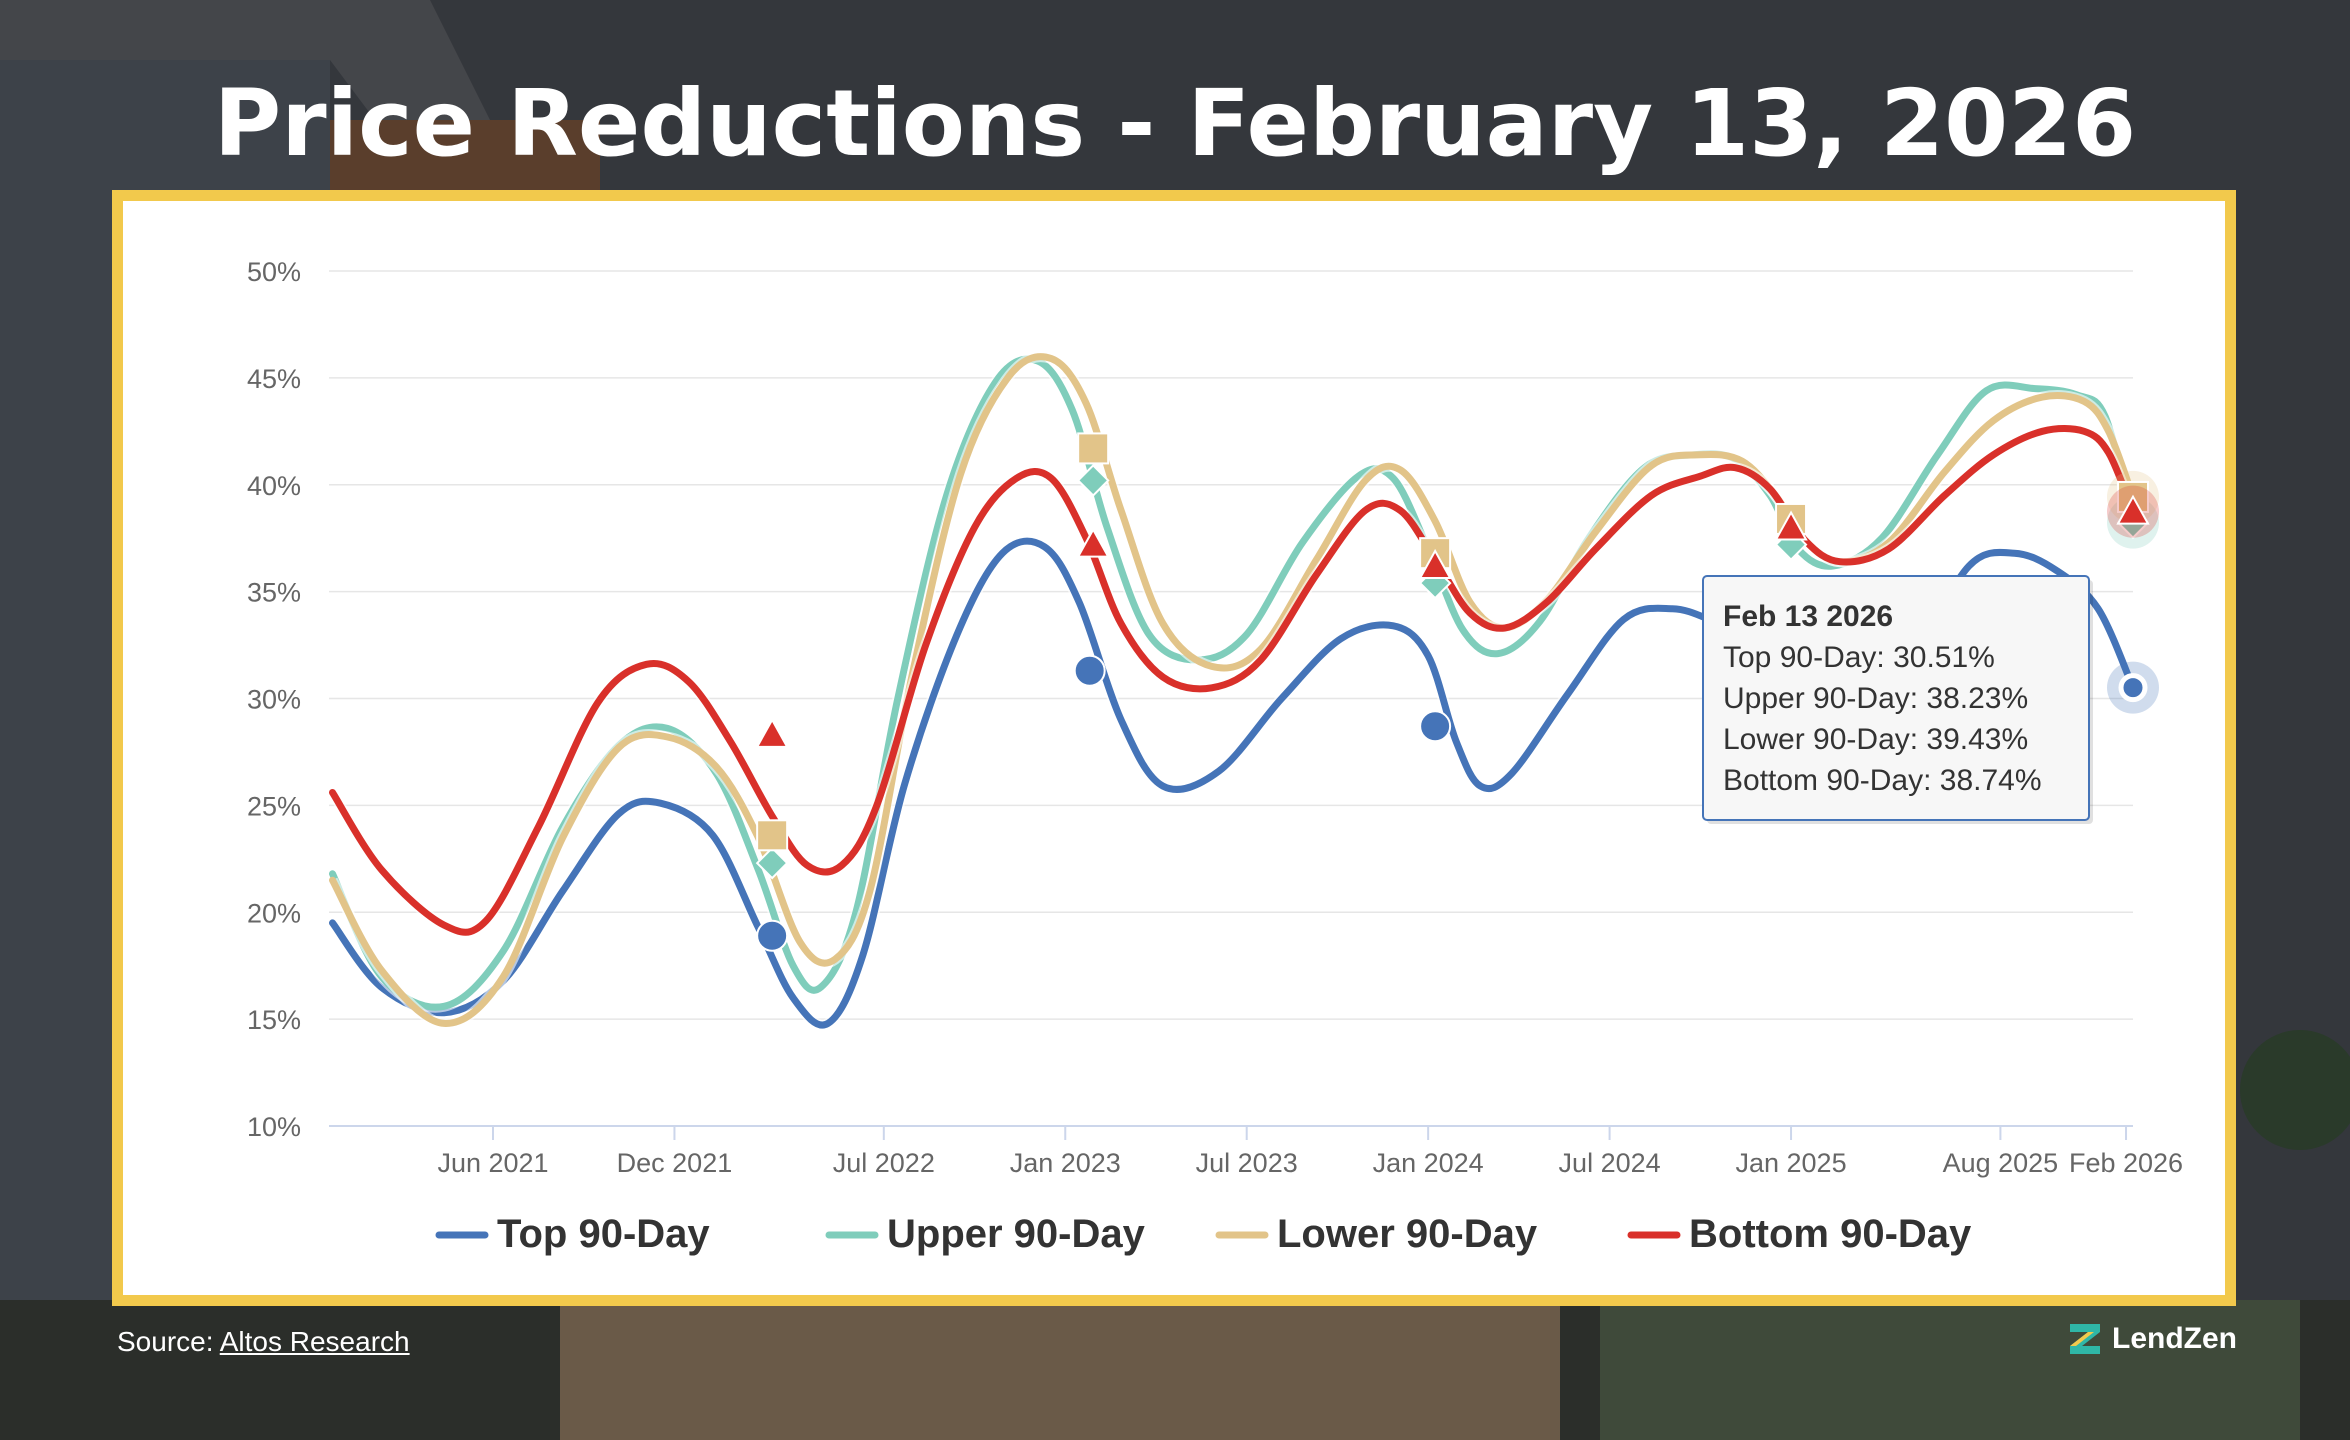 This screenshot has width=2350, height=1440. Describe the element at coordinates (1882, 780) in the screenshot. I see `tooltip-line: Bottom 90-Day: 38.74%` at that location.